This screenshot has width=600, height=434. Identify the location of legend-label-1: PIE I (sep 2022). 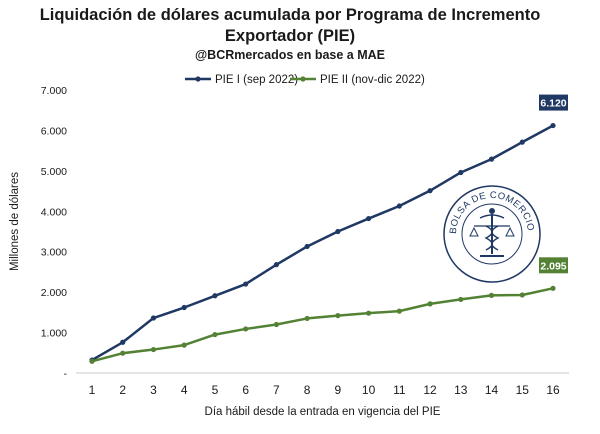
(256, 80).